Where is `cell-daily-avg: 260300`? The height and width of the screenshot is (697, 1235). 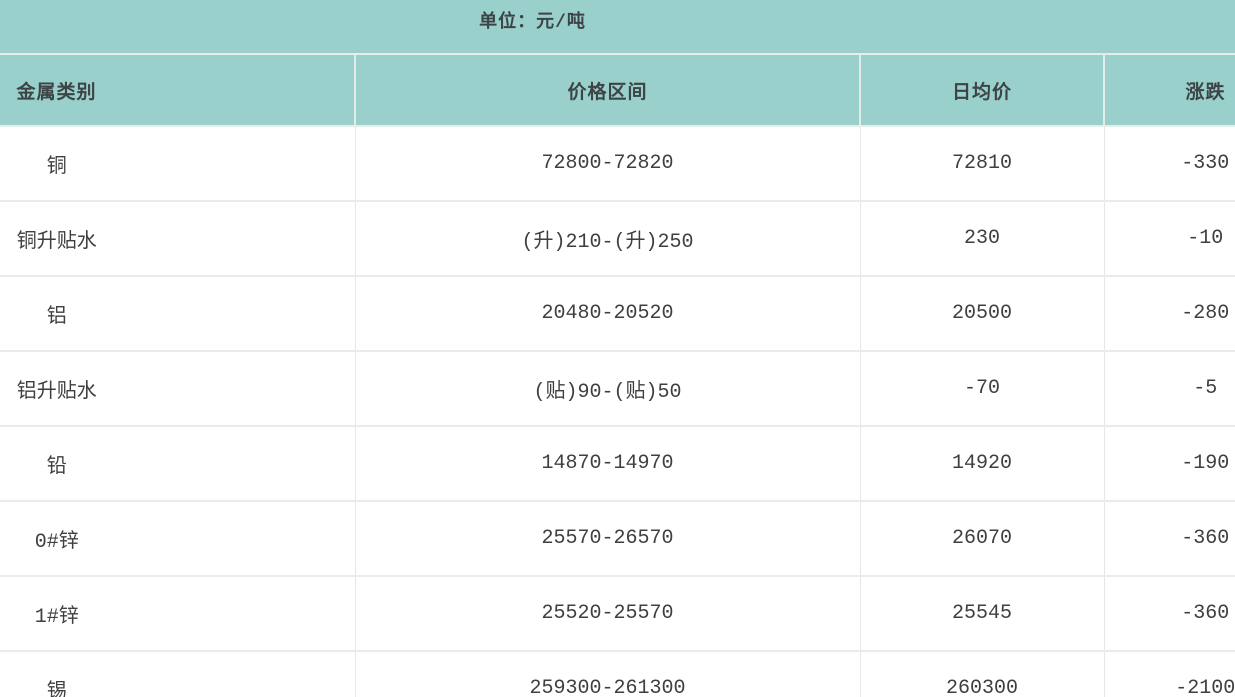 cell-daily-avg: 260300 is located at coordinates (982, 674).